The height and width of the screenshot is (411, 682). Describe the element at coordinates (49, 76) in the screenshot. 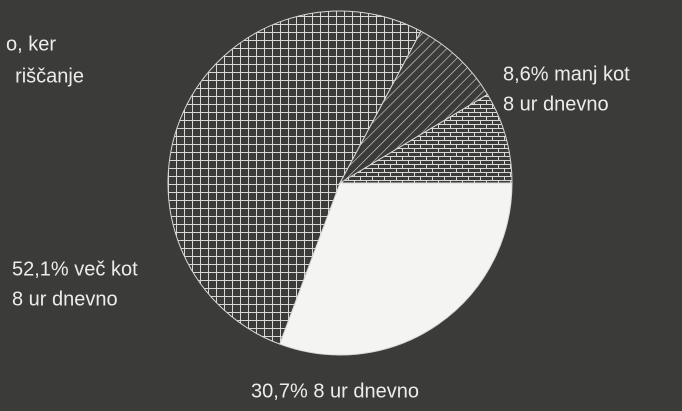

I see `slice-label: riščanje` at that location.